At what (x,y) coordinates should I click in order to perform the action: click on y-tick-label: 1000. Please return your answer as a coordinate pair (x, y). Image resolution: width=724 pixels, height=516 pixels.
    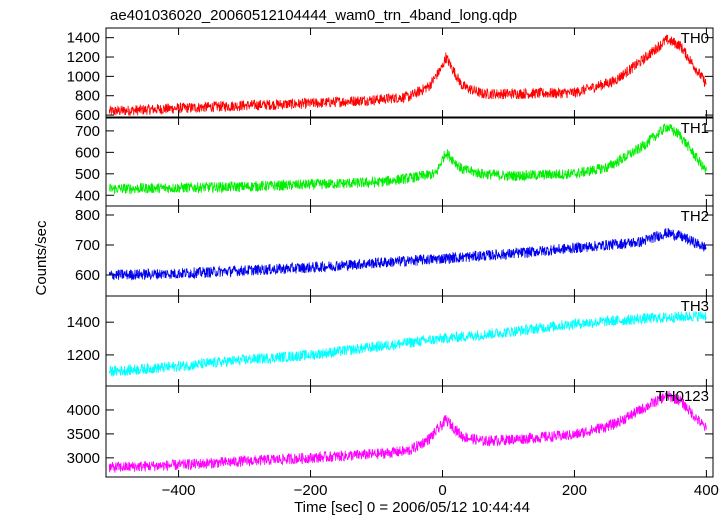
    Looking at the image, I should click on (83, 76).